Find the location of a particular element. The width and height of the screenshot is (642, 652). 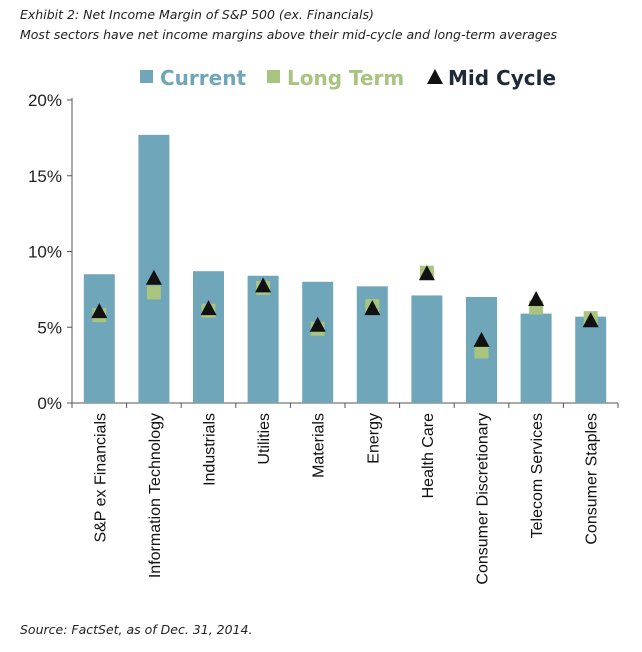

x-category-label: Consumer Staples is located at coordinates (592, 479).